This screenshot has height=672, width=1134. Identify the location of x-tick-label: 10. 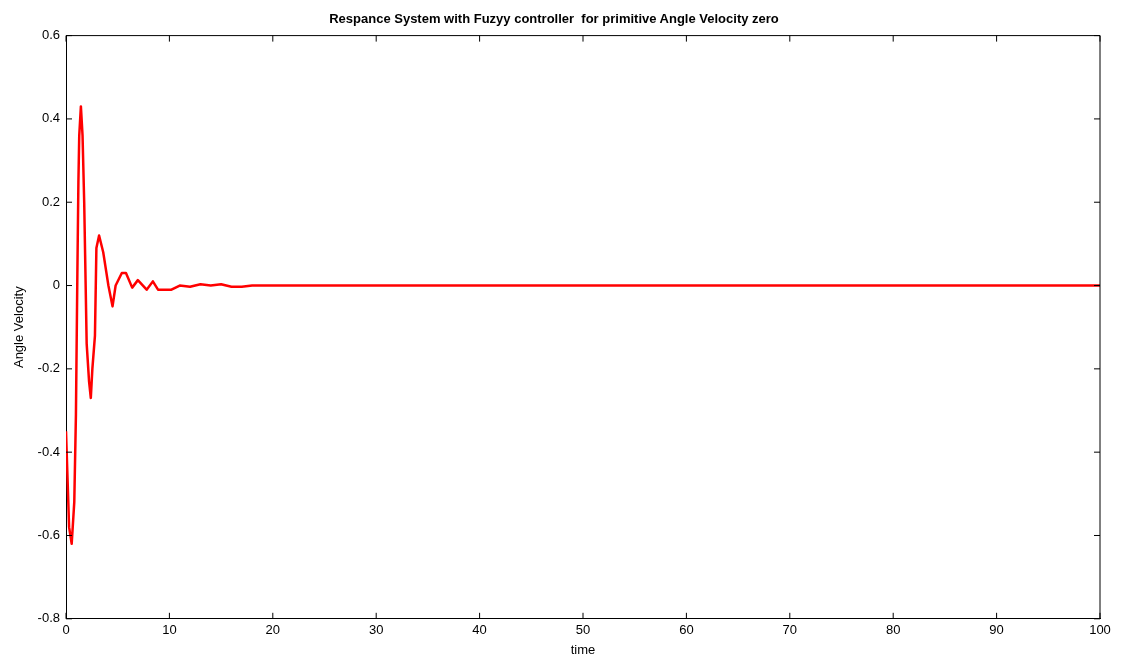
(169, 630).